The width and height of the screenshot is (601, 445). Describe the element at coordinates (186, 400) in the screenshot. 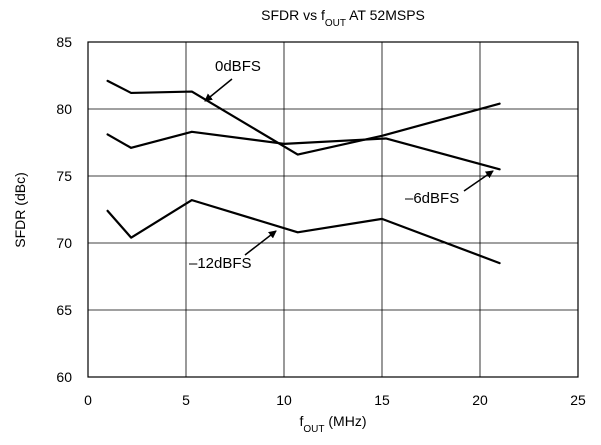

I see `x-tick-label: 5` at that location.